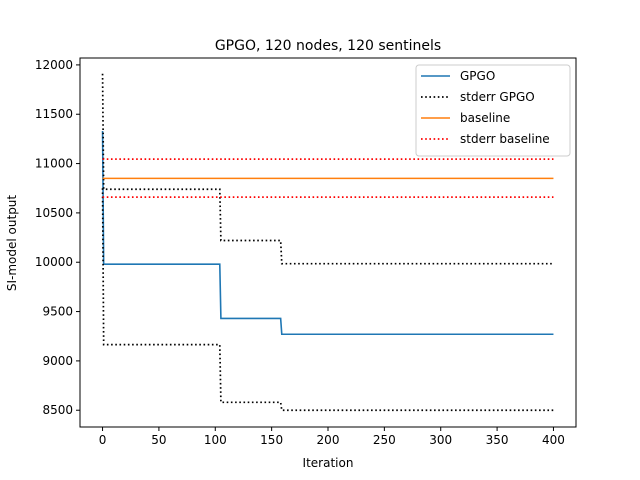 The height and width of the screenshot is (480, 640). Describe the element at coordinates (497, 440) in the screenshot. I see `x-tick-label: 350` at that location.